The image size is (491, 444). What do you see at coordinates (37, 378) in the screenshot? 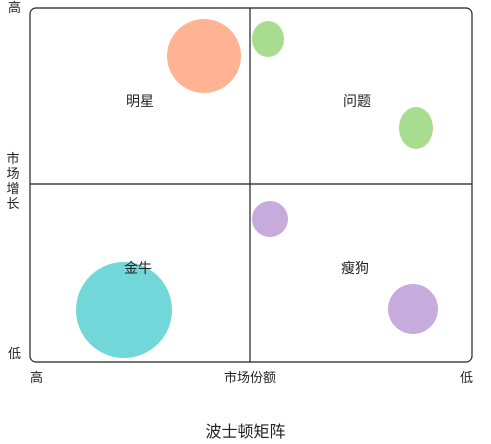
I see `x-axis-high-label: 高` at bounding box center [37, 378].